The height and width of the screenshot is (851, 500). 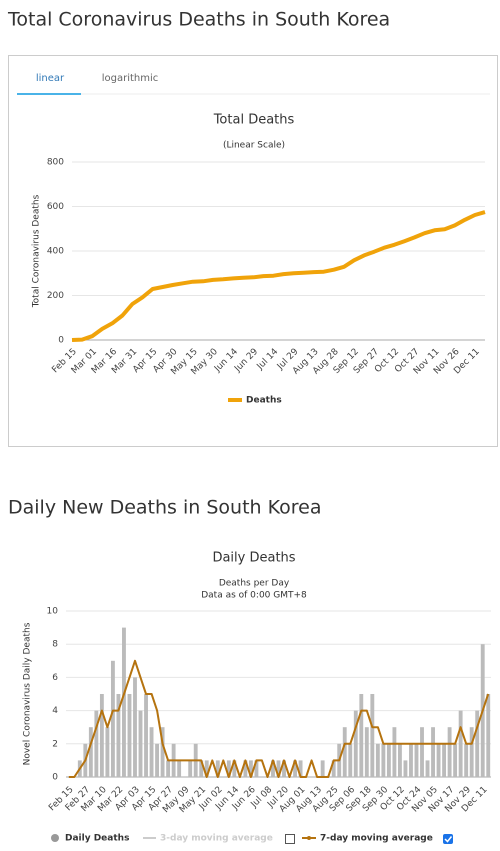 I want to click on y-tick-label: 200, so click(x=55, y=296).